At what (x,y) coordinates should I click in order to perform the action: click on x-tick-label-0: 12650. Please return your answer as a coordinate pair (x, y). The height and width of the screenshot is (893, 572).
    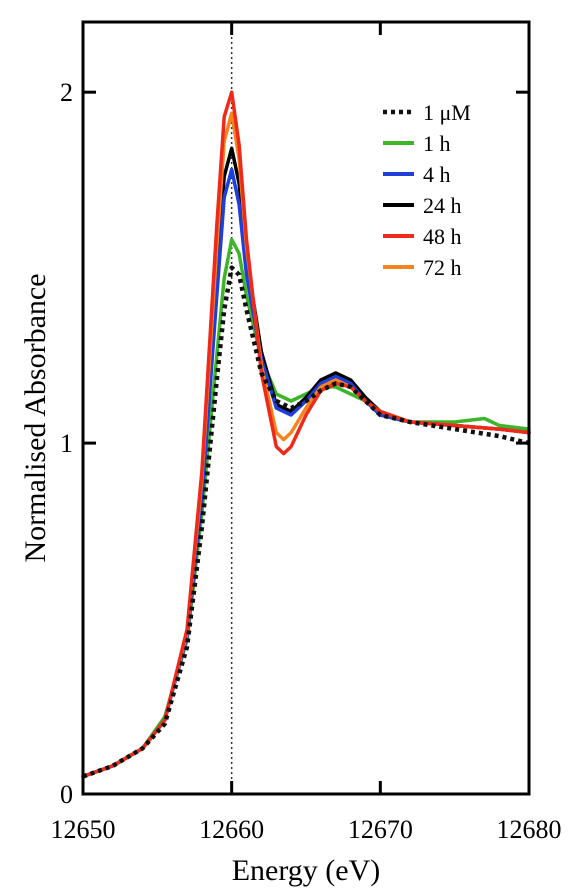
    Looking at the image, I should click on (83, 829).